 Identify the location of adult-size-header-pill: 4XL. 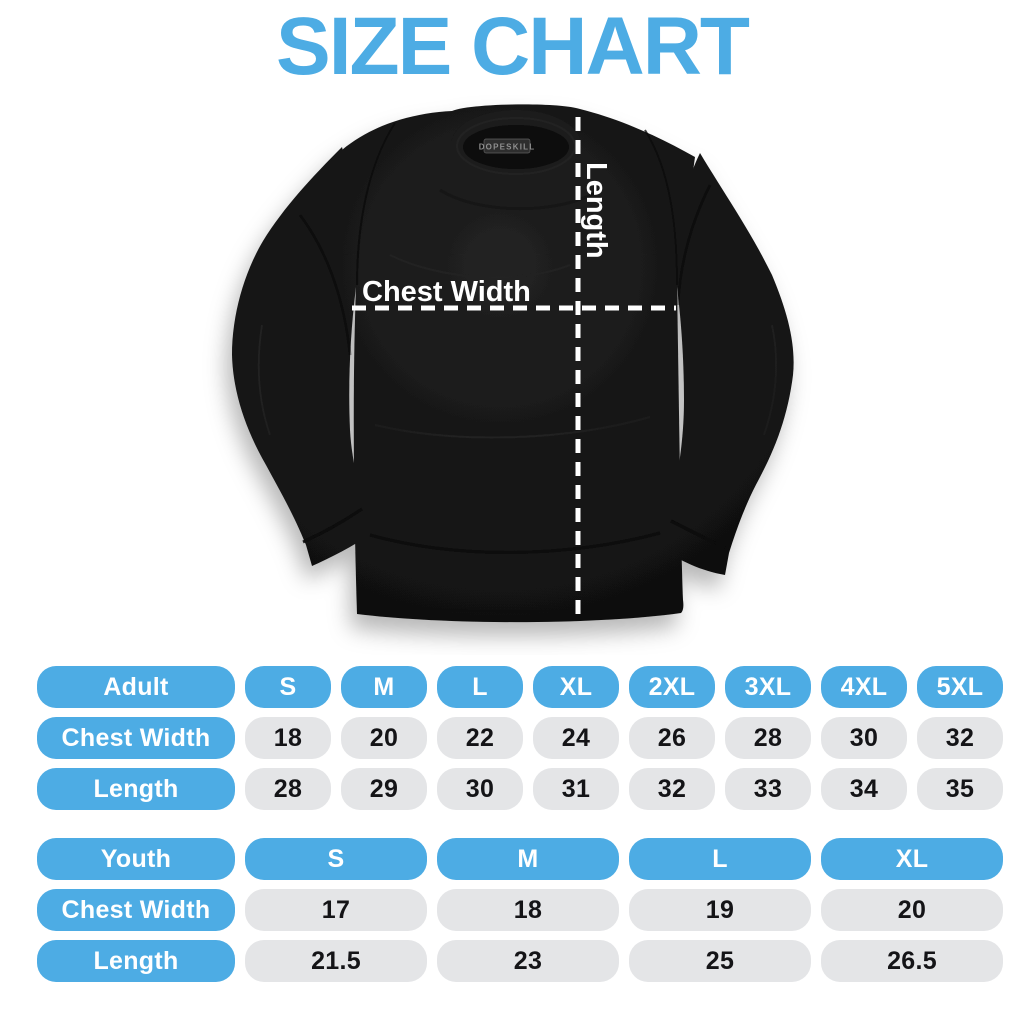
(864, 687).